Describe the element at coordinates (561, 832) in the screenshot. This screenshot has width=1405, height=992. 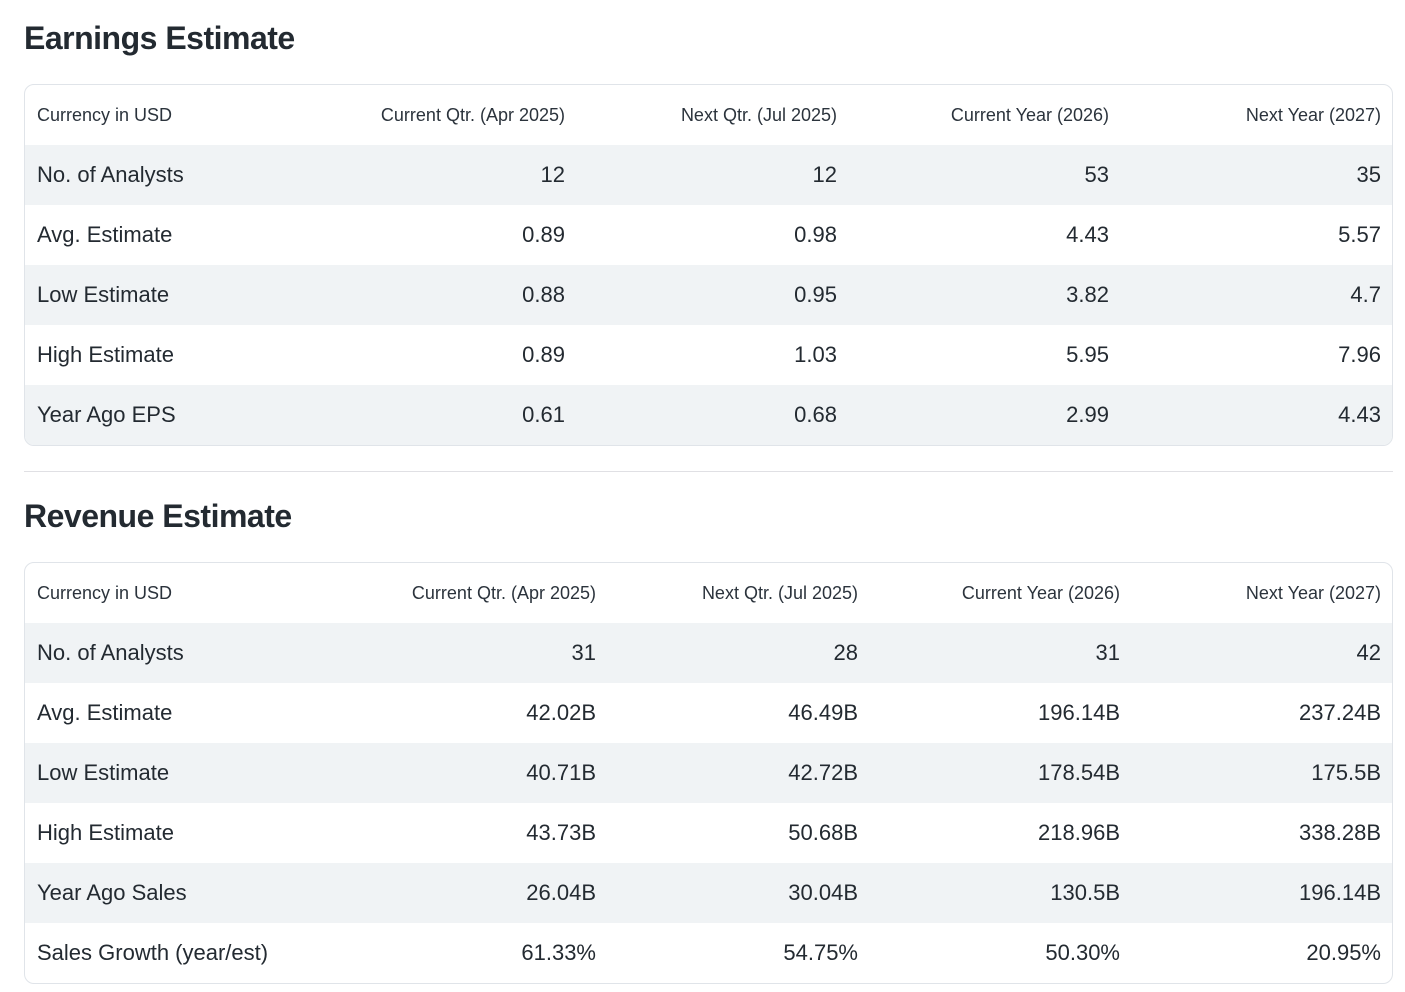
I see `cell-value: 43.73B` at that location.